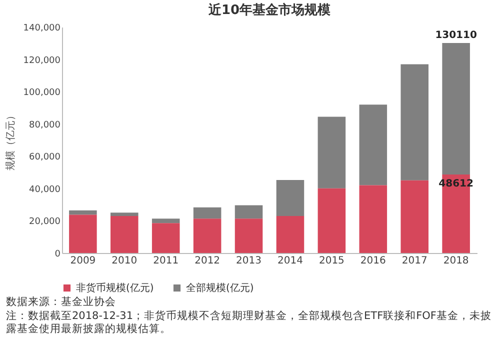  What do you see at coordinates (249, 323) in the screenshot?
I see `text: 注：数据截至2018-12-31；非货币规模不含短期理财基金，全部规模包含ETF联接和FOF基金，未披露基金使用最新披露的规模估算。` at bounding box center [249, 323].